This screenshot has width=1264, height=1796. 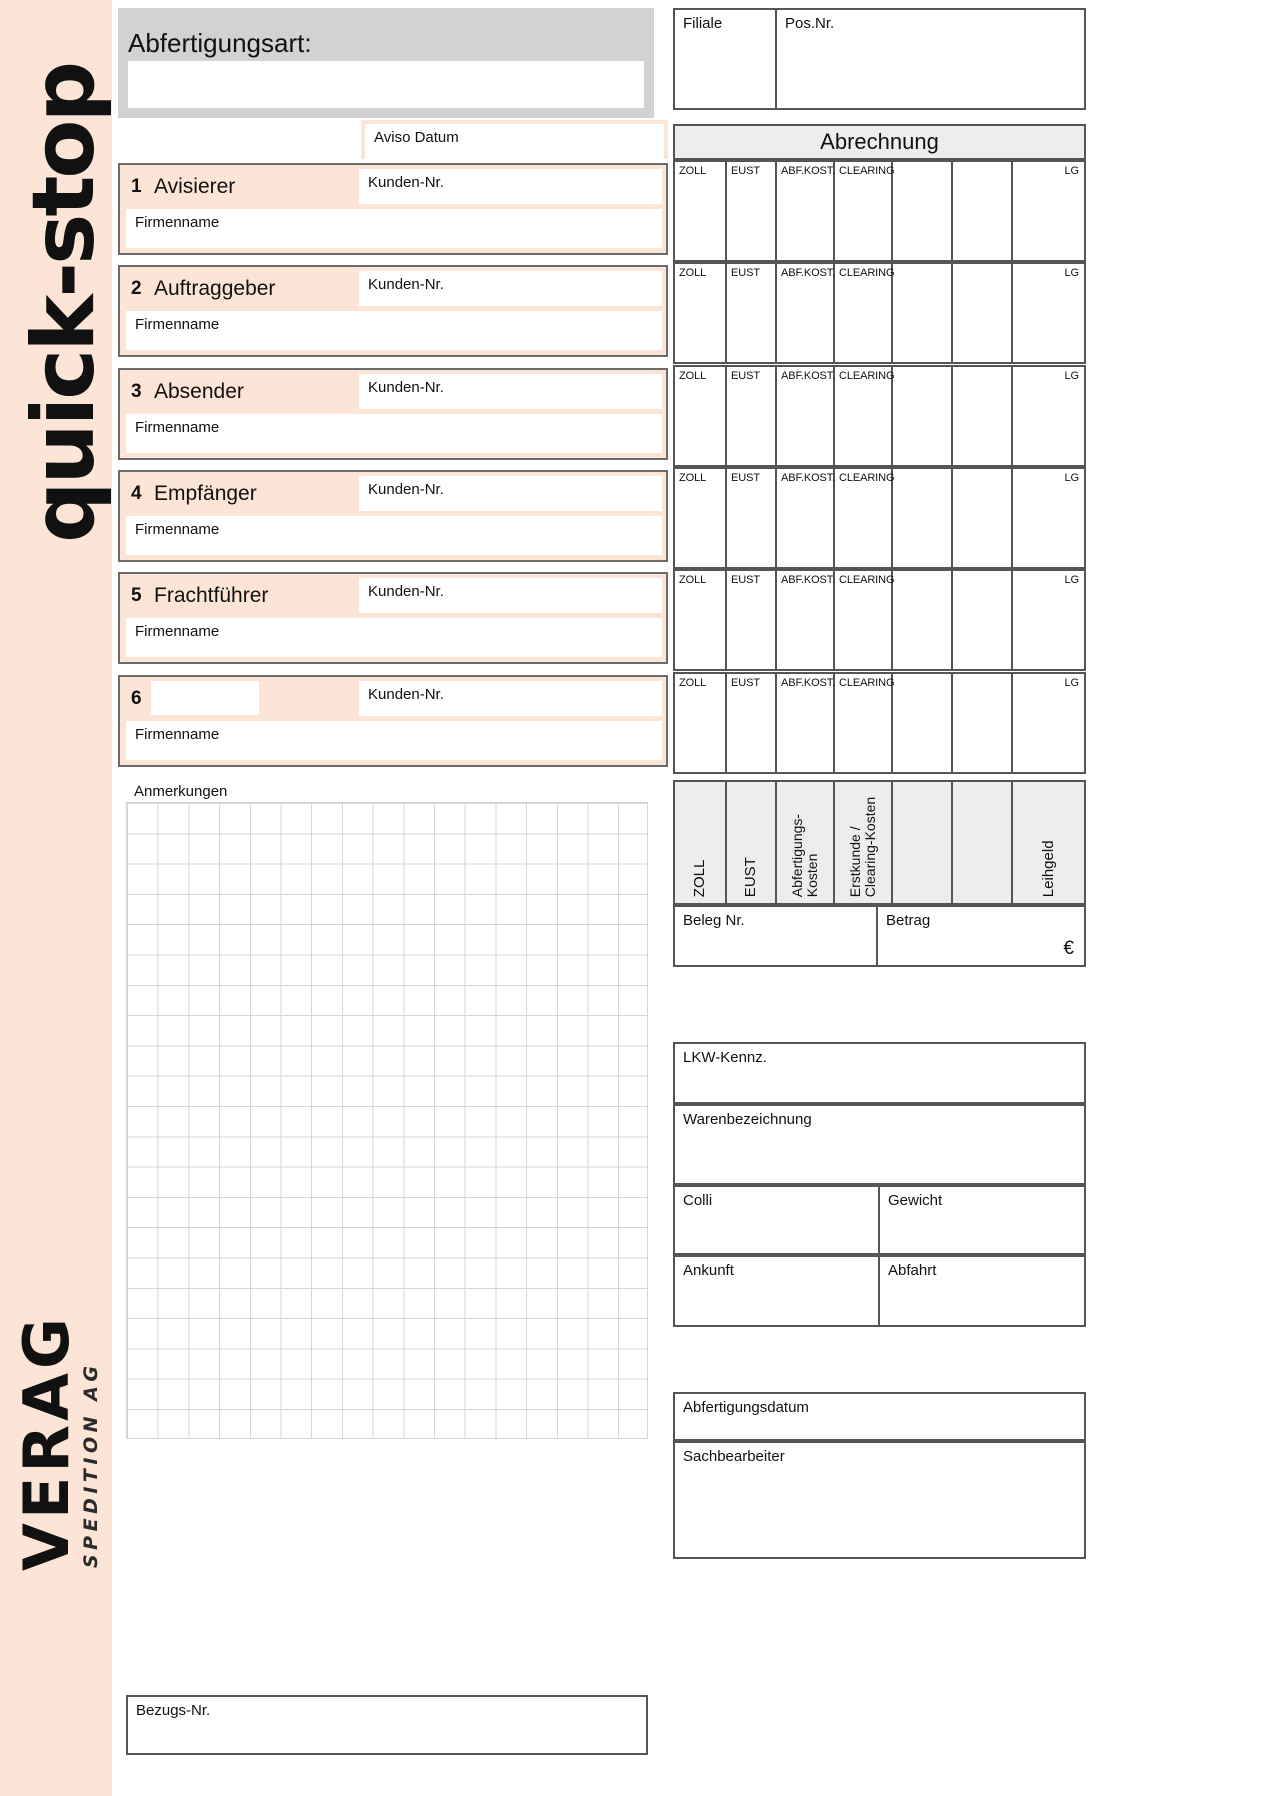 What do you see at coordinates (215, 288) in the screenshot?
I see `party-role-label: Auftraggeber` at bounding box center [215, 288].